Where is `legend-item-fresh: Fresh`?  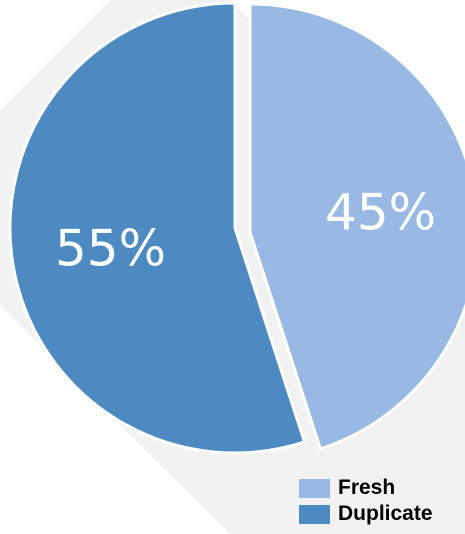
legend-item-fresh: Fresh is located at coordinates (366, 488).